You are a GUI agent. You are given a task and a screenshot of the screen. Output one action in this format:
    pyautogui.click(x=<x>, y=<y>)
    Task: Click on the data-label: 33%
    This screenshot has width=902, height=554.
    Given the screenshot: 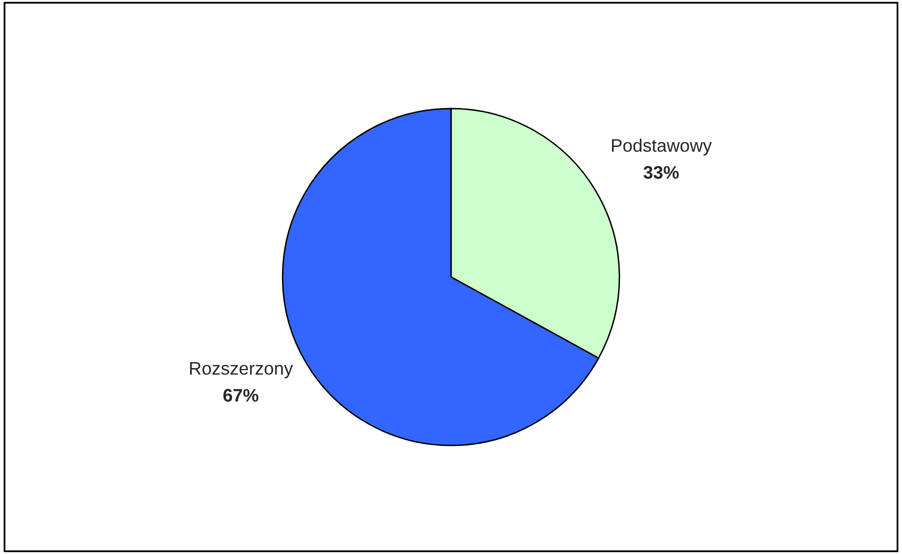 What is the action you would take?
    pyautogui.click(x=661, y=172)
    